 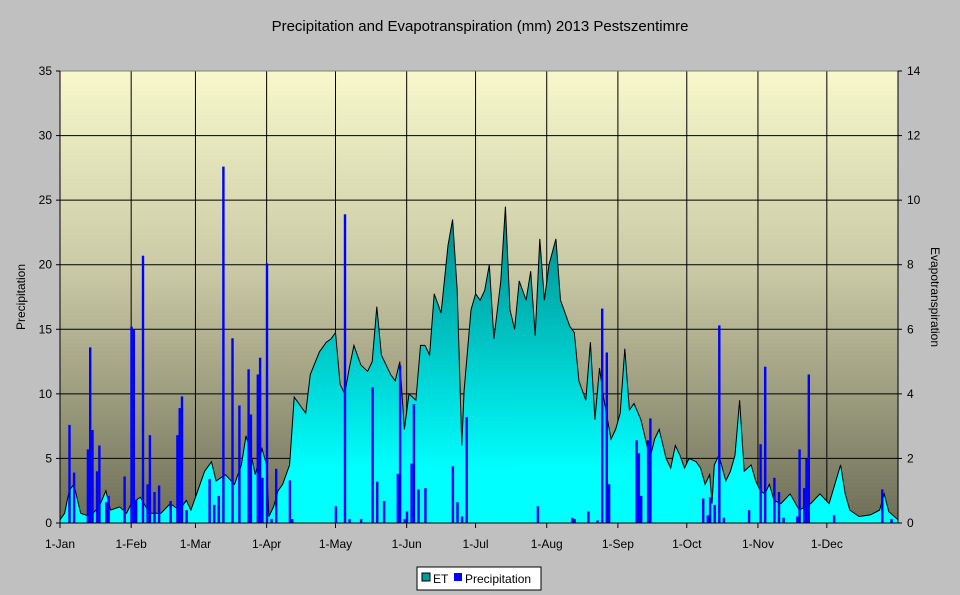 I want to click on x-tick-label: 1-Jun, so click(x=407, y=544).